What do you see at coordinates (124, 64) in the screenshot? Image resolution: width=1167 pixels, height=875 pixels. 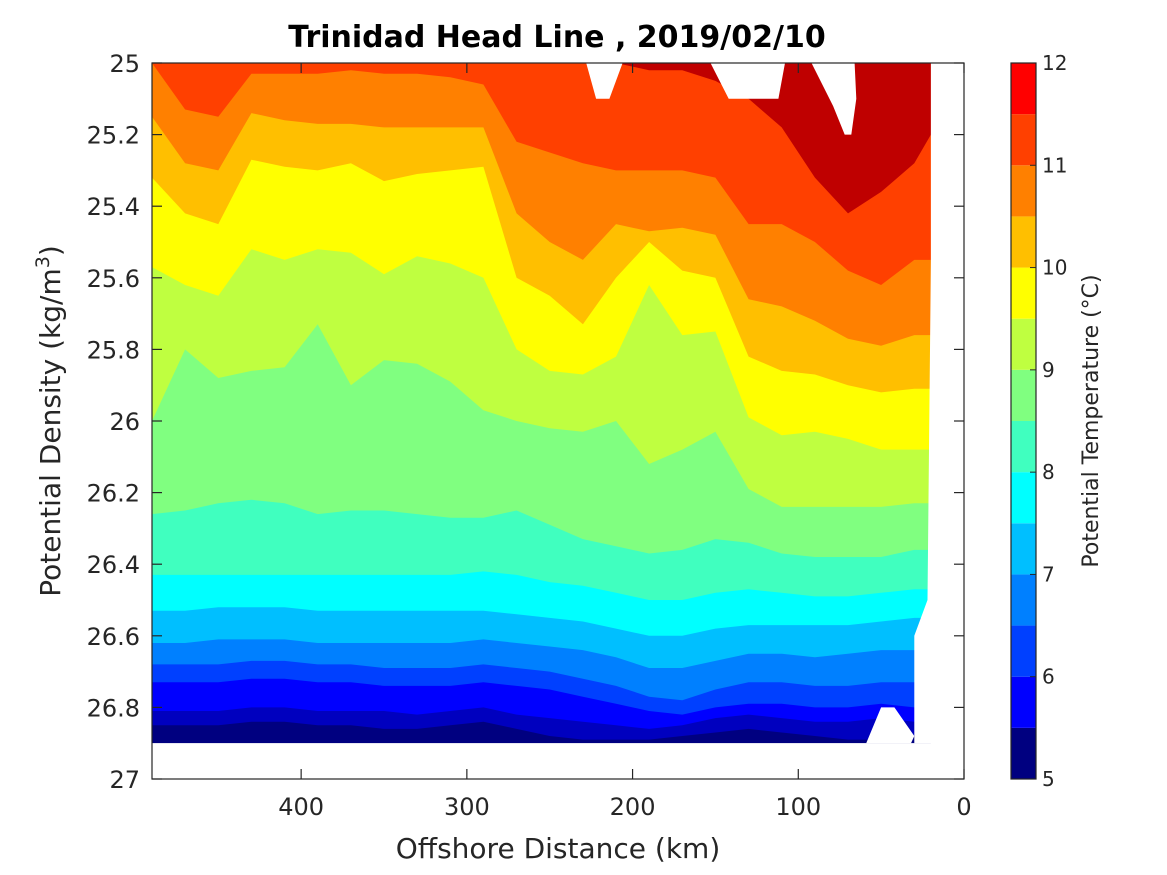 I see `y-tick-label-0: 25` at bounding box center [124, 64].